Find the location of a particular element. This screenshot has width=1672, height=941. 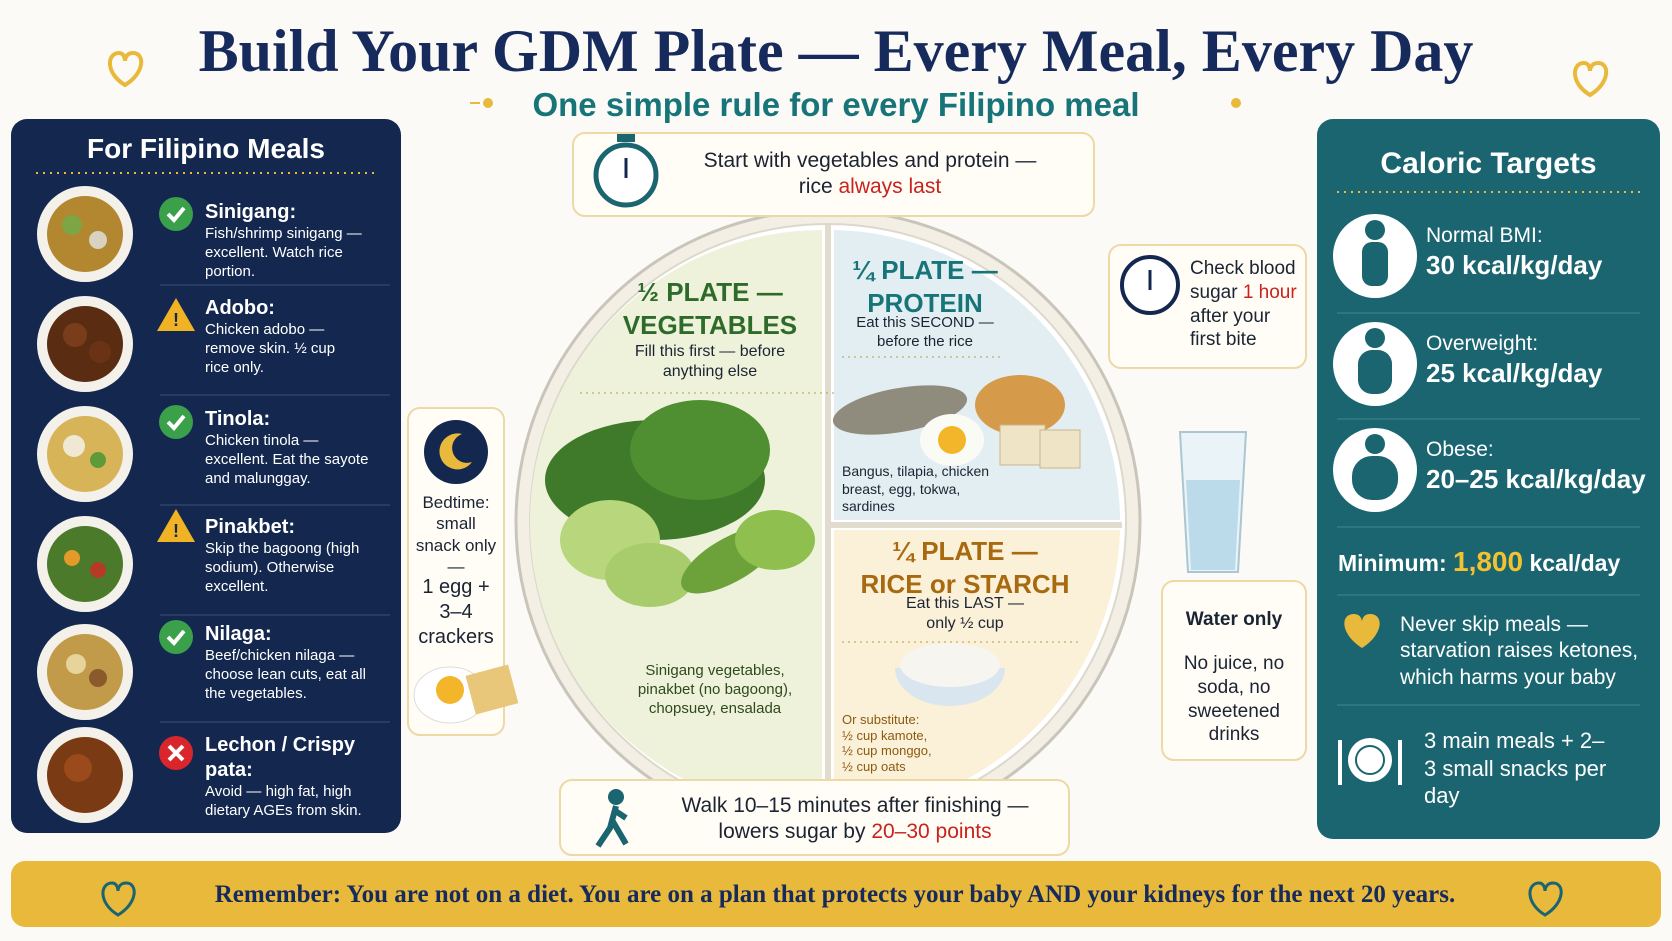

tip-text: Walk 10–15 minutes after finishing — is located at coordinates (855, 805).